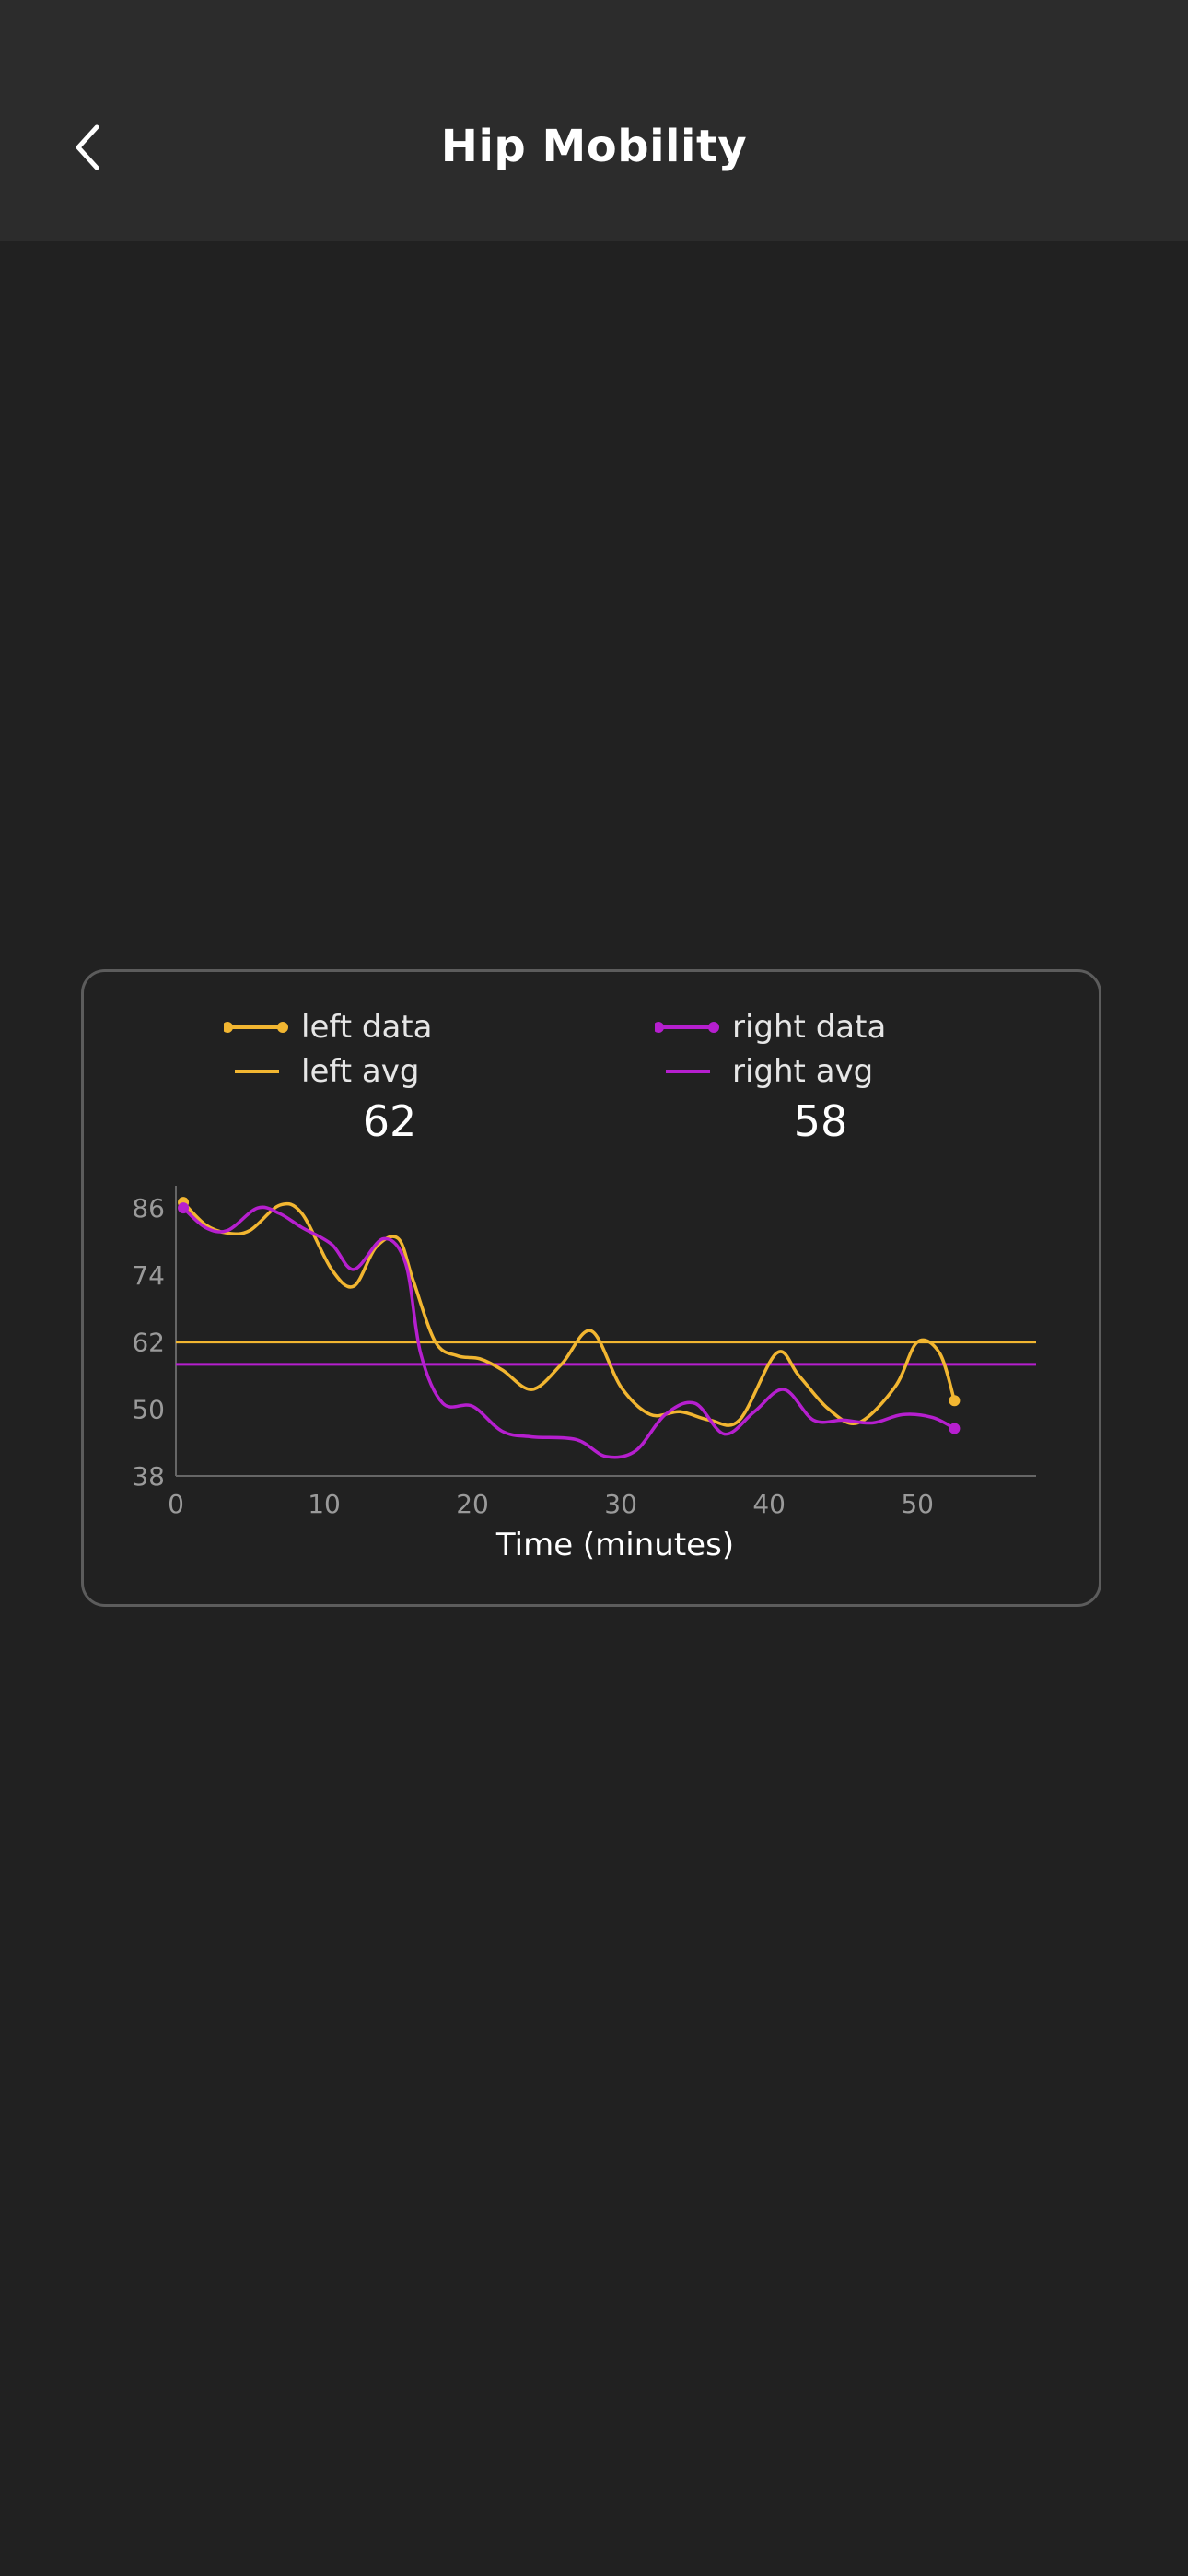 The height and width of the screenshot is (2576, 1188). What do you see at coordinates (769, 1504) in the screenshot?
I see `x-tick-label: 40` at bounding box center [769, 1504].